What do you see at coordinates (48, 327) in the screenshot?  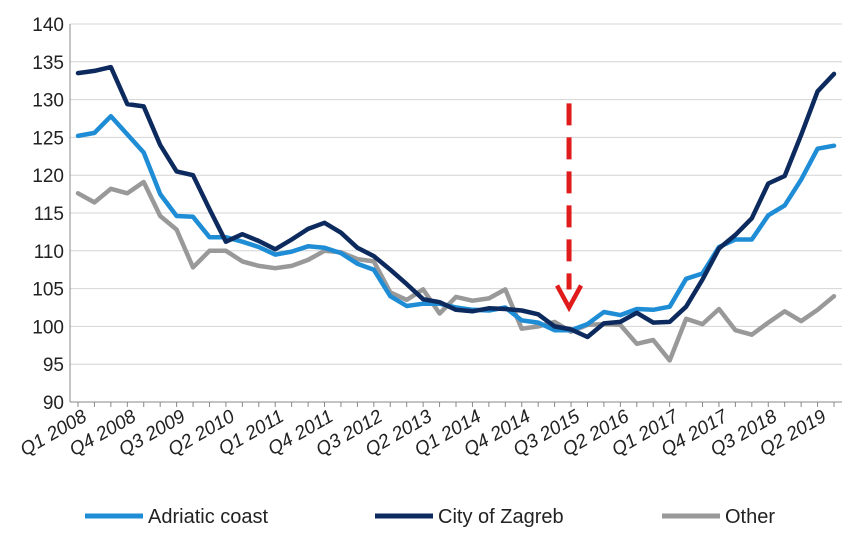 I see `y-tick-label: 100` at bounding box center [48, 327].